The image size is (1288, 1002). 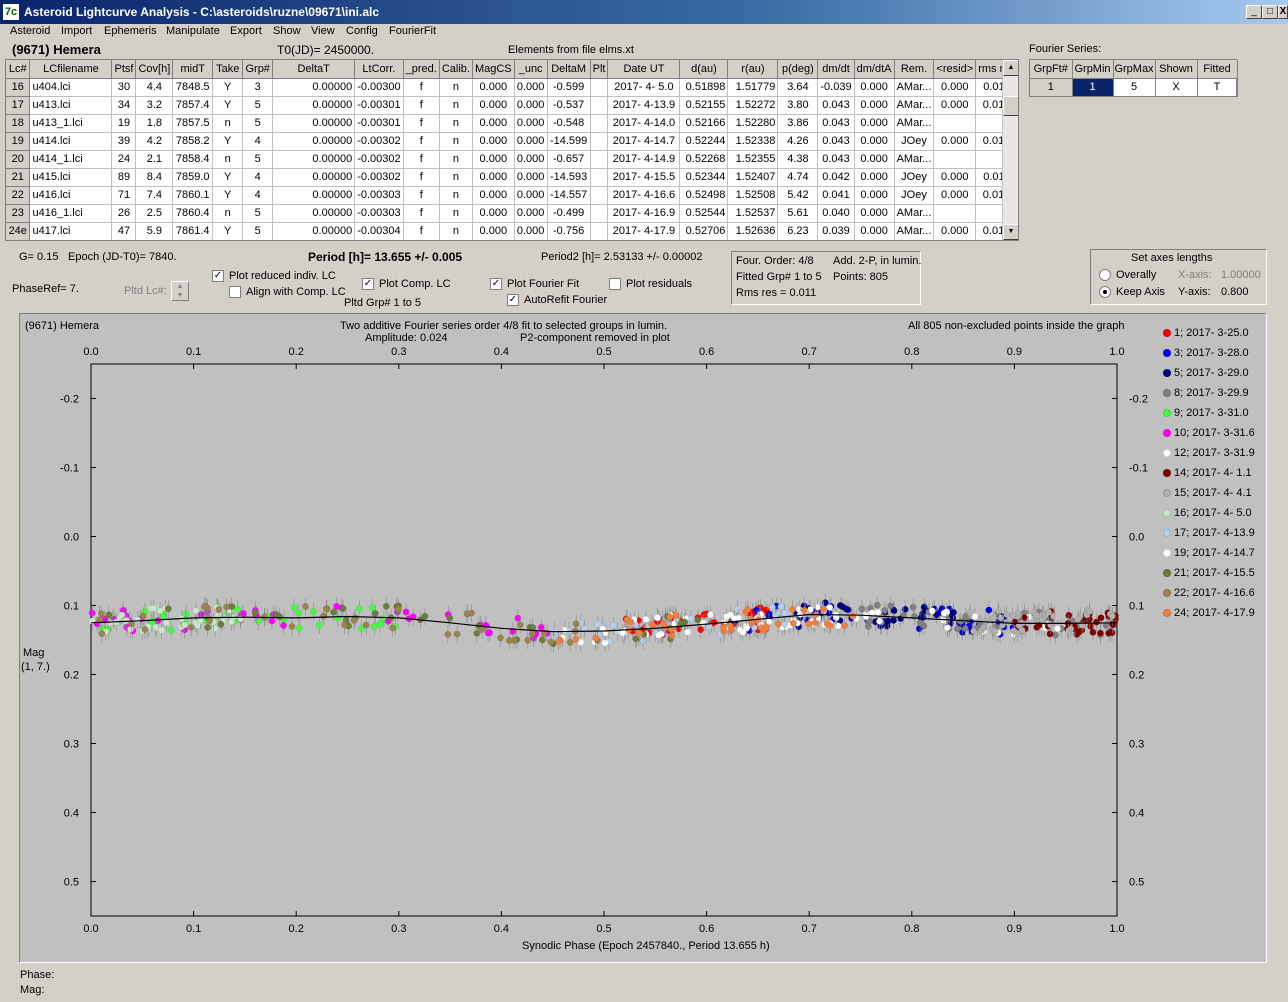 I want to click on table-cell: 2017- 4-14.0, so click(x=644, y=123).